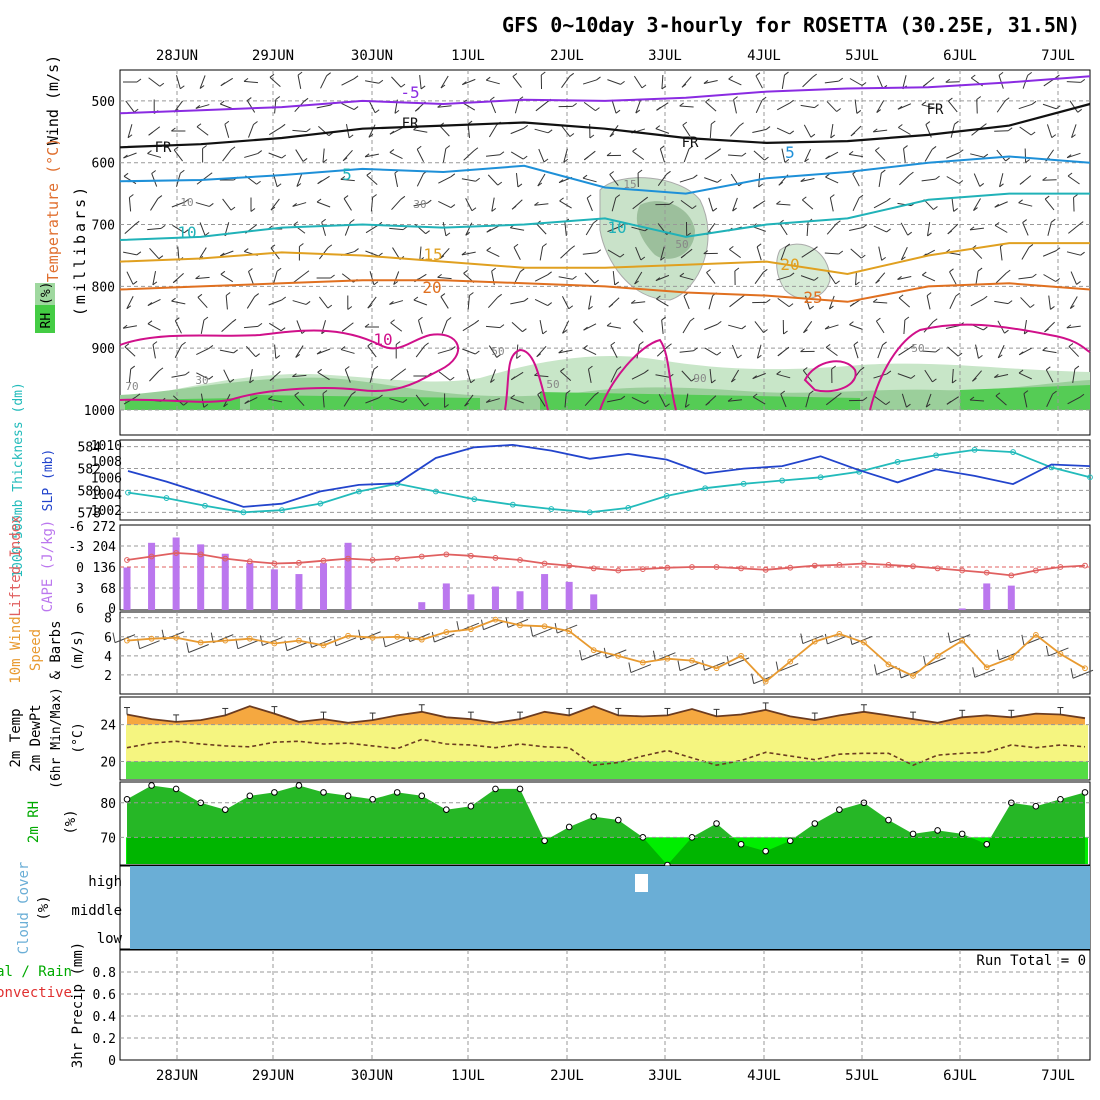 The height and width of the screenshot is (1100, 1100). I want to click on y-tick-label: 80, so click(108, 804).